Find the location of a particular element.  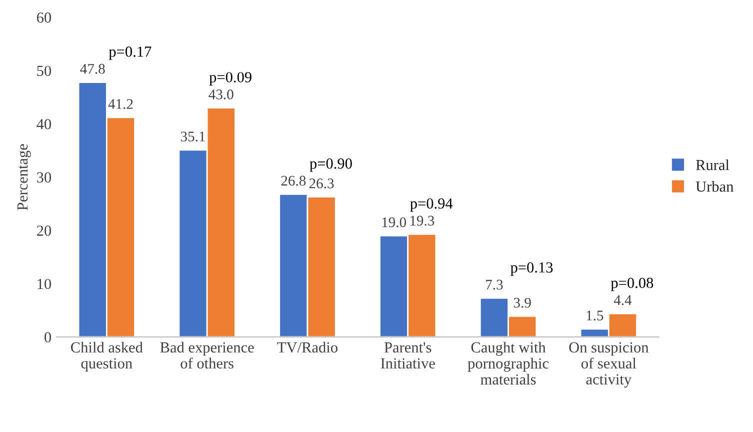

annotation: p=0.17 is located at coordinates (130, 53).